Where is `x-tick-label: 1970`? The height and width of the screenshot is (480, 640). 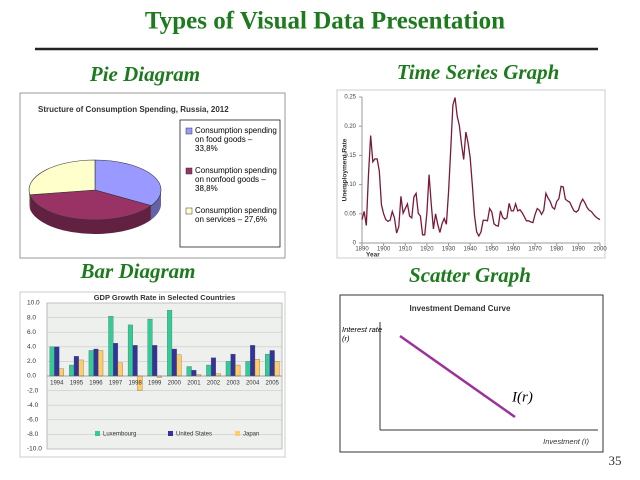
x-tick-label: 1970 is located at coordinates (535, 250).